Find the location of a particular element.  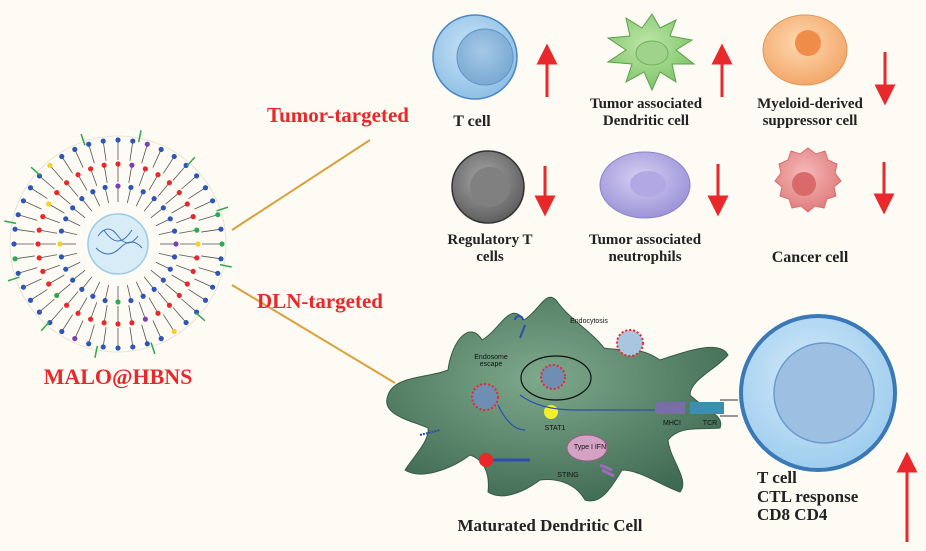

cancer-cell-icon is located at coordinates (808, 180).